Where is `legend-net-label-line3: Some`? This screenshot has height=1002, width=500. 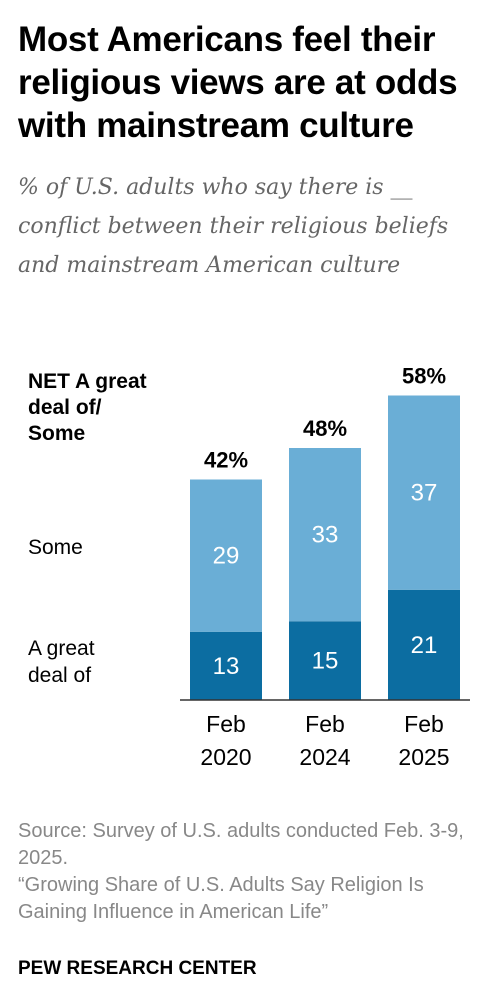 legend-net-label-line3: Some is located at coordinates (56, 433).